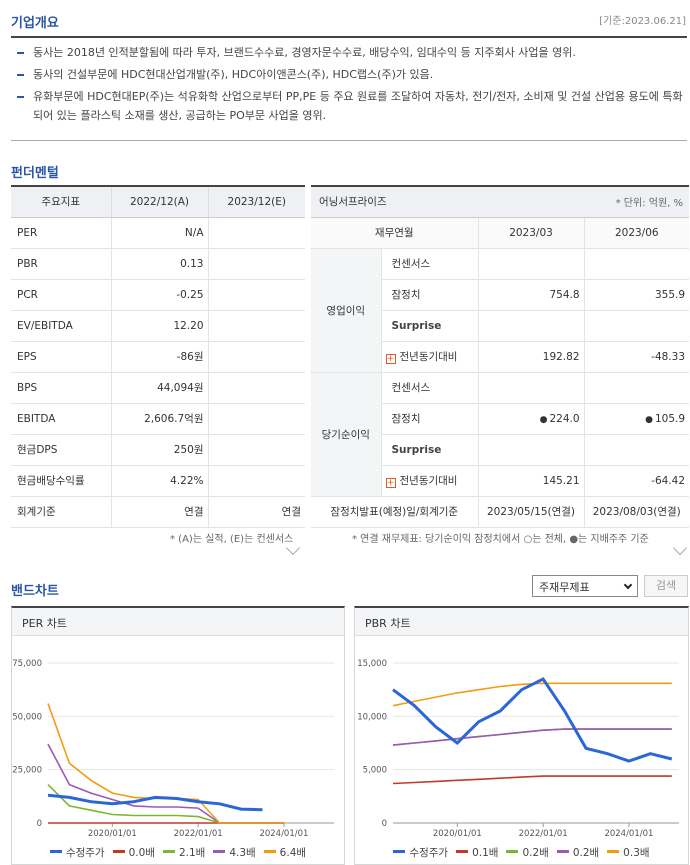 The image size is (690, 865). What do you see at coordinates (61, 481) in the screenshot?
I see `row-label: 현금배당수익률` at bounding box center [61, 481].